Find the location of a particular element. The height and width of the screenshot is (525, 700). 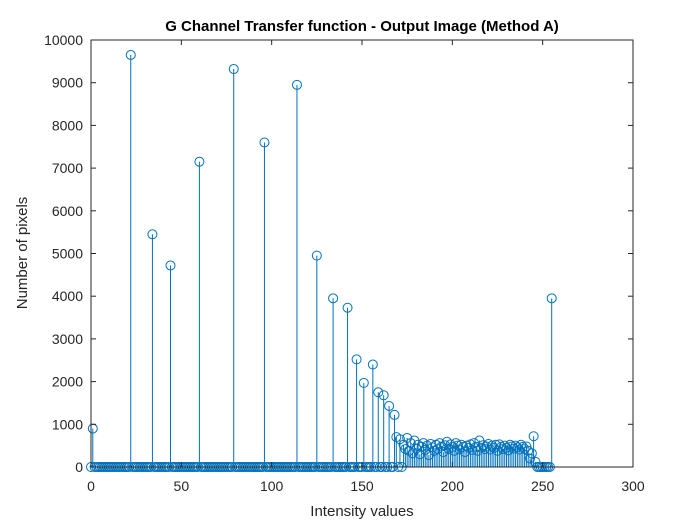

y-tick-label: 1000 is located at coordinates (67, 424).